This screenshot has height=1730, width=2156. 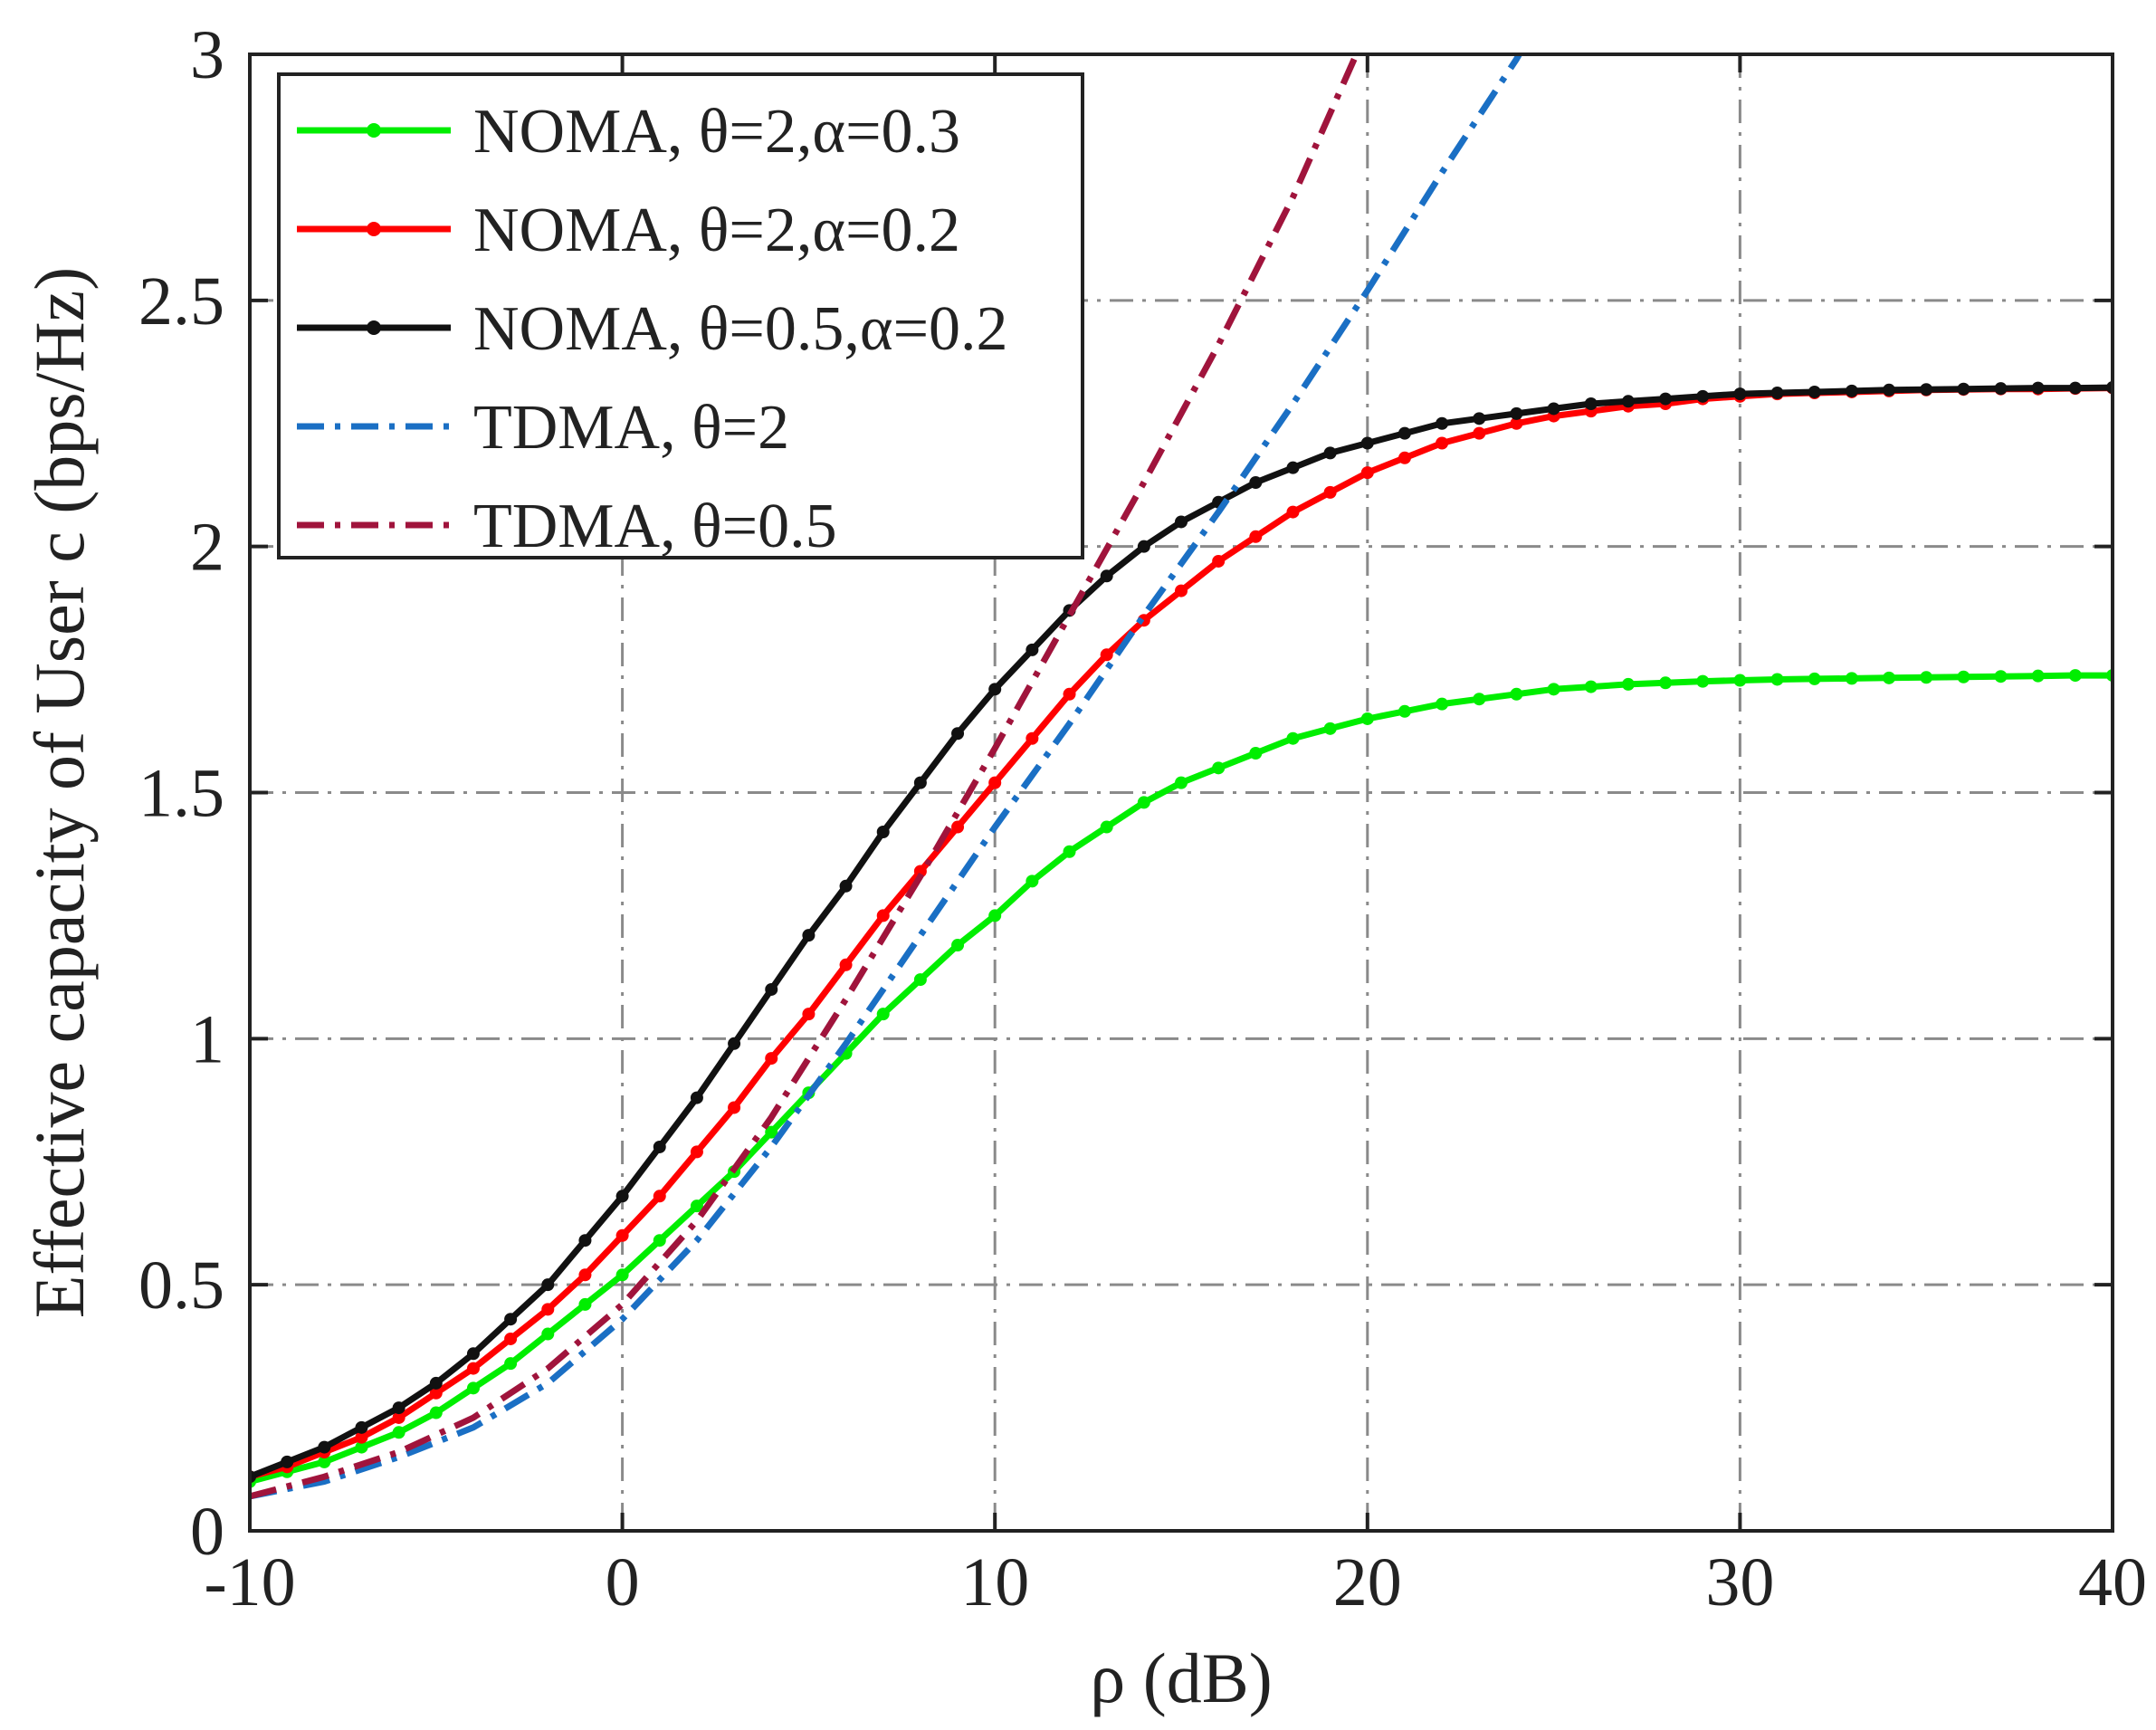 I want to click on legend-entry: NOMA, θ=2,α=0.2, so click(x=628, y=230).